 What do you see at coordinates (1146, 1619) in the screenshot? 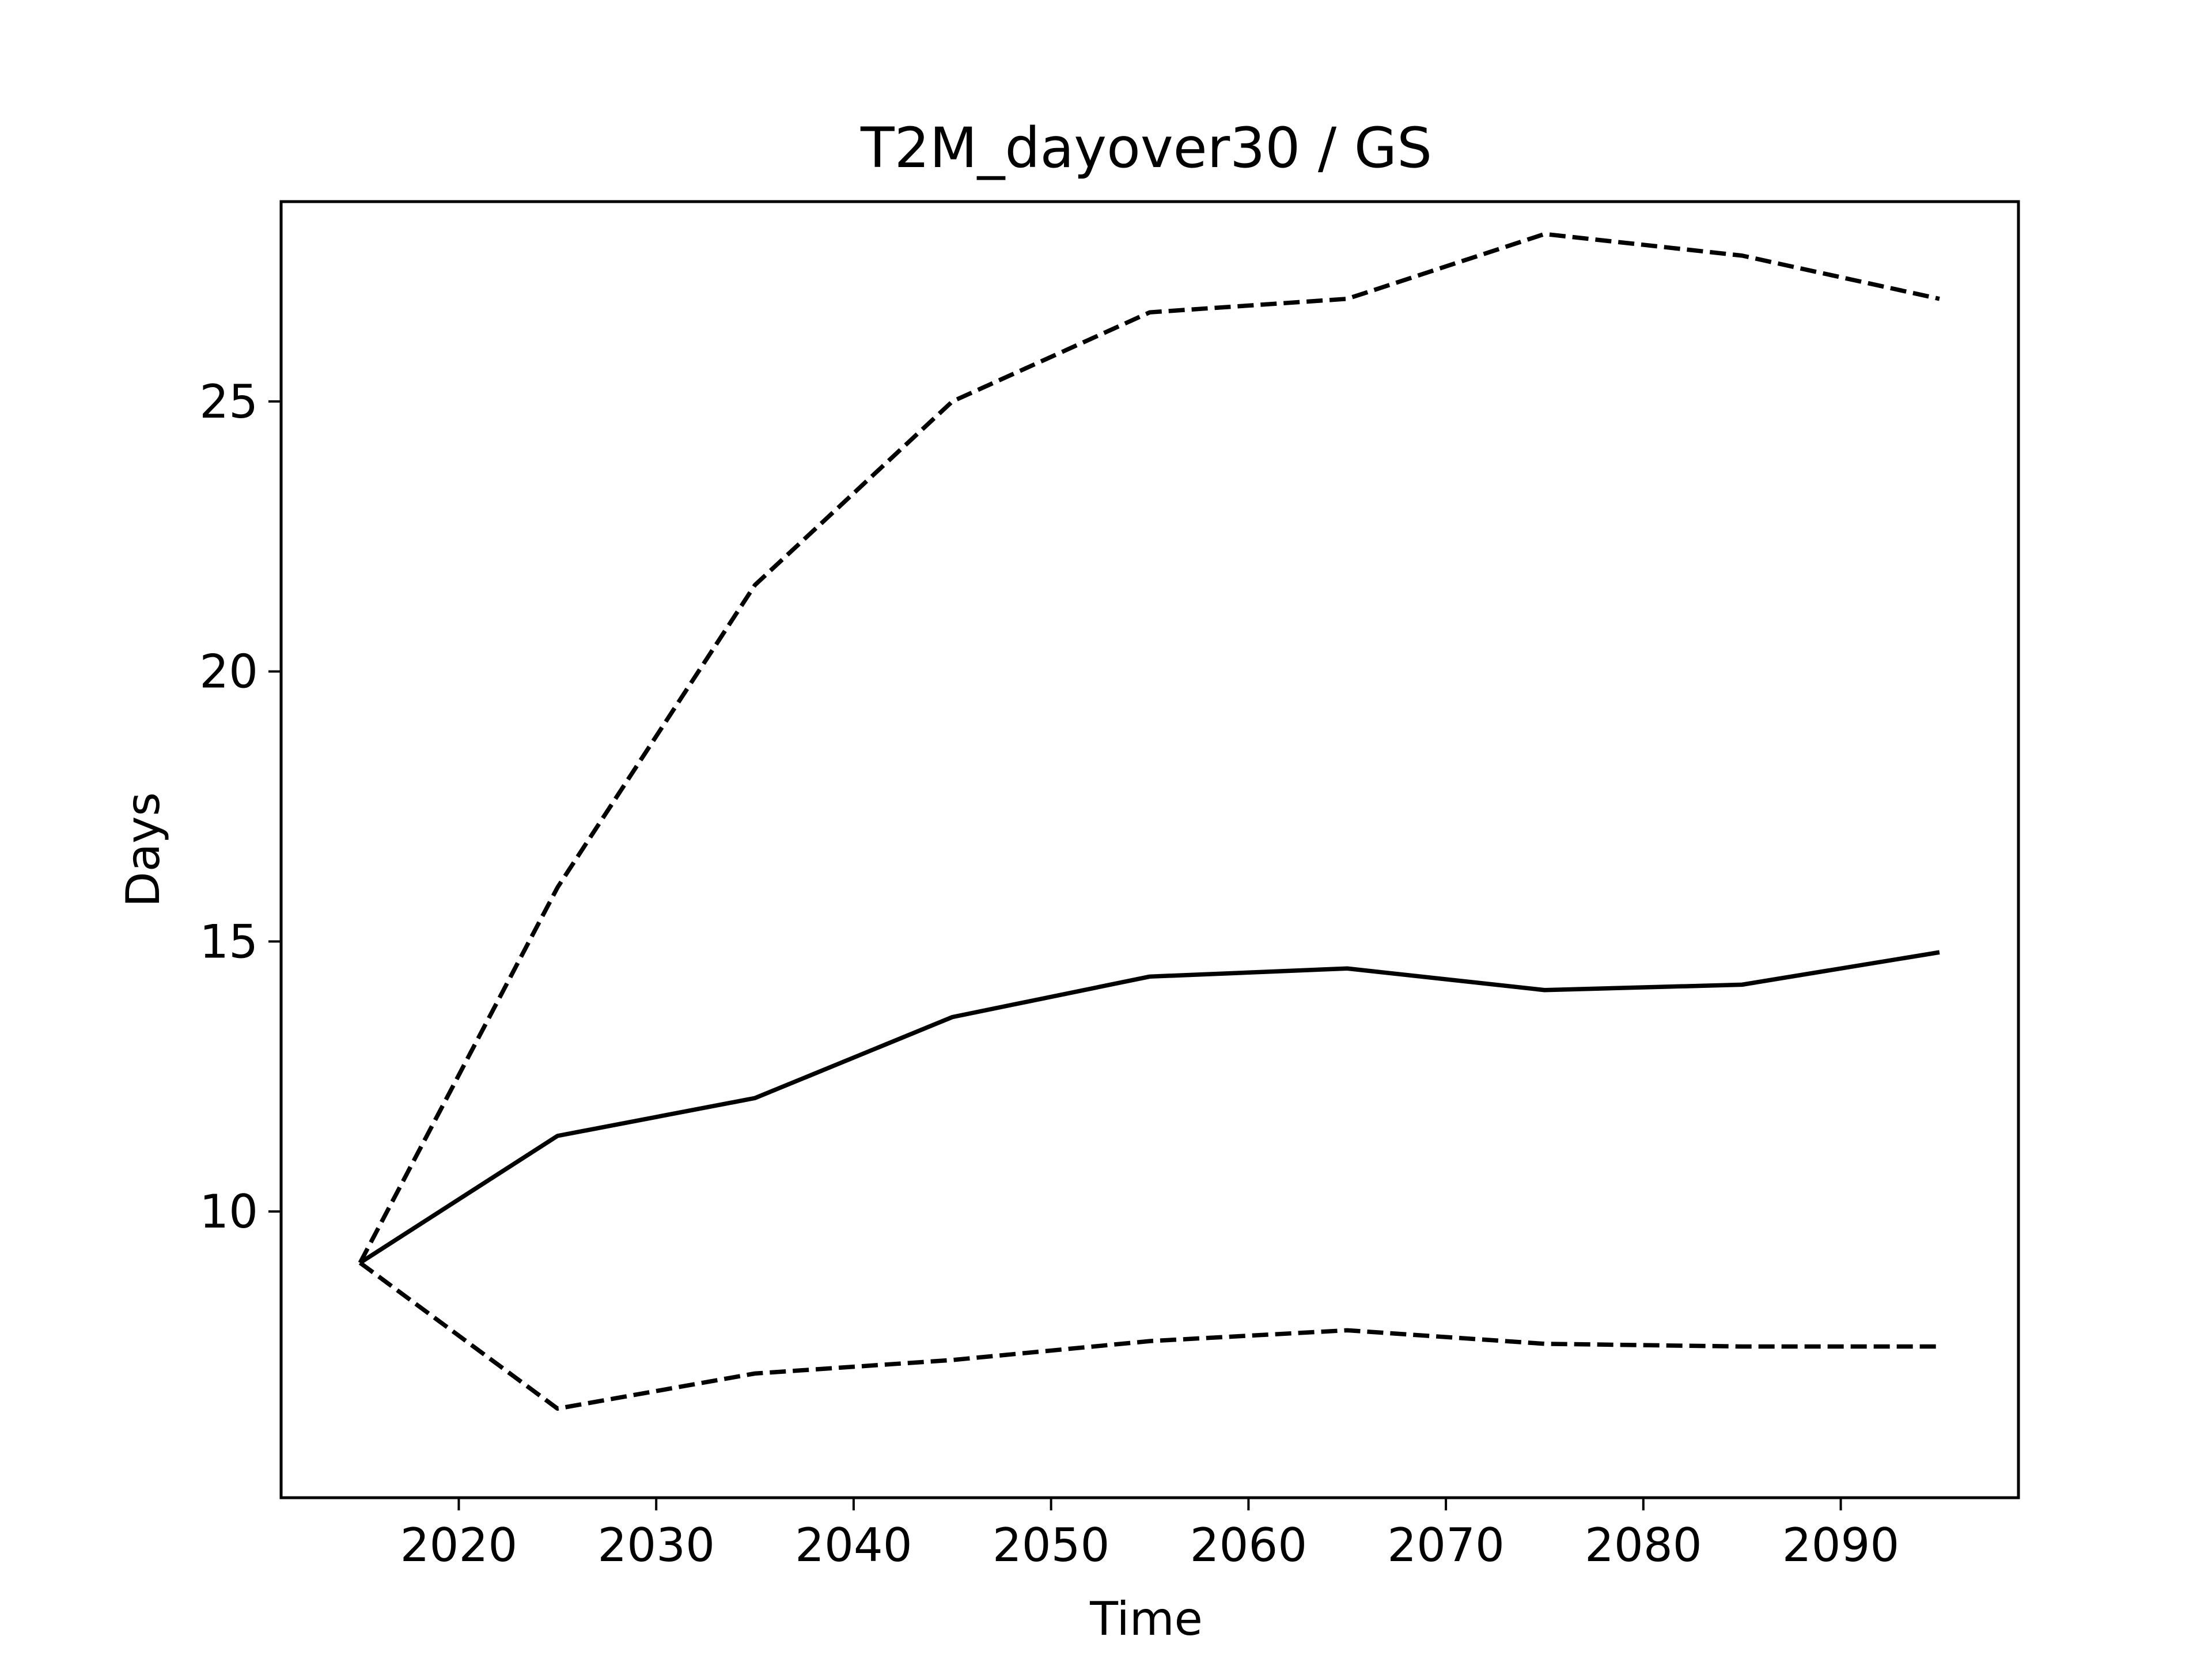
I see `x-axis-label: Time` at bounding box center [1146, 1619].